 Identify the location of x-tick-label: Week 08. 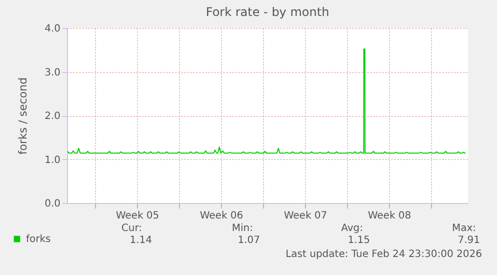
(390, 216).